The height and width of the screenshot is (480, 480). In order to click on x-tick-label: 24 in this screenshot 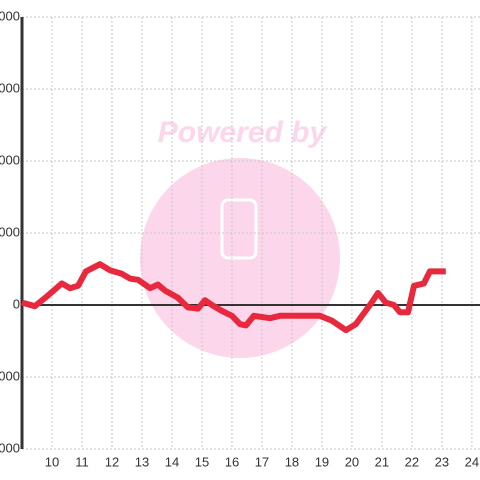, I will do `click(472, 461)`.